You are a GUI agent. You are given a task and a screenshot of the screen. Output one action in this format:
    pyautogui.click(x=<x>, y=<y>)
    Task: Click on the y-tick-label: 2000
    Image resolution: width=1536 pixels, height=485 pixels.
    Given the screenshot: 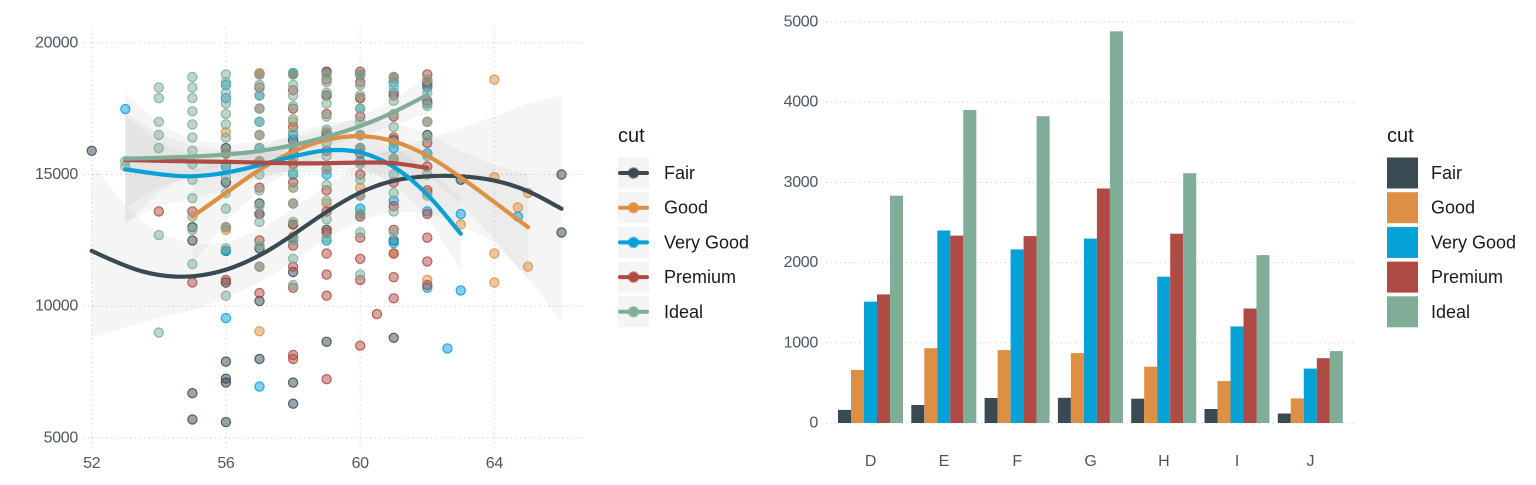 What is the action you would take?
    pyautogui.click(x=801, y=262)
    